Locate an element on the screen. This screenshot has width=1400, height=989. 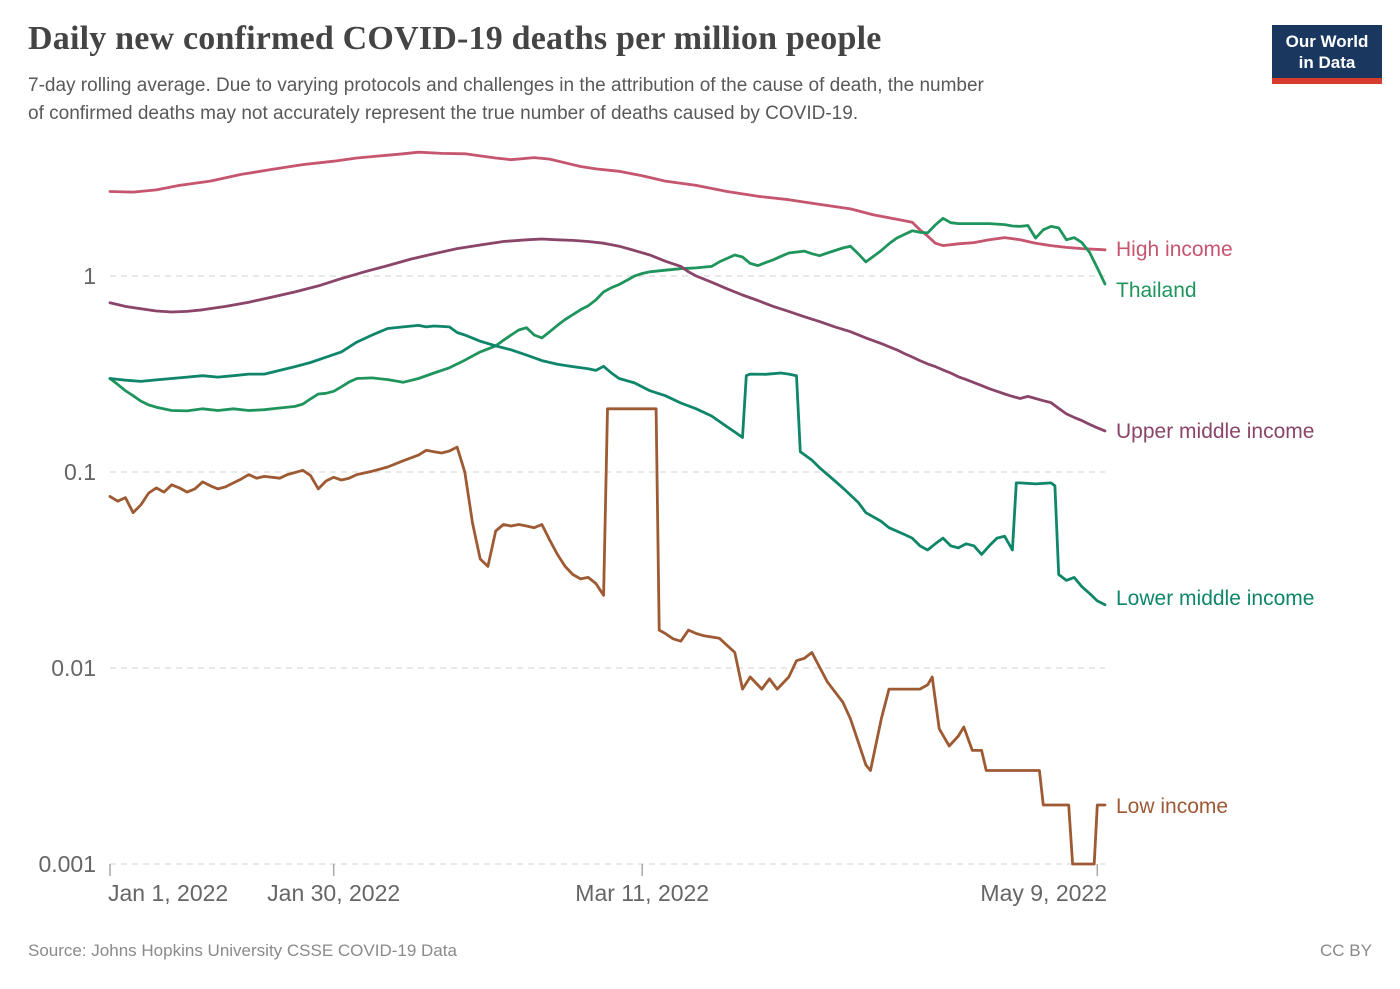
y-axis-label: 0.001 is located at coordinates (67, 864).